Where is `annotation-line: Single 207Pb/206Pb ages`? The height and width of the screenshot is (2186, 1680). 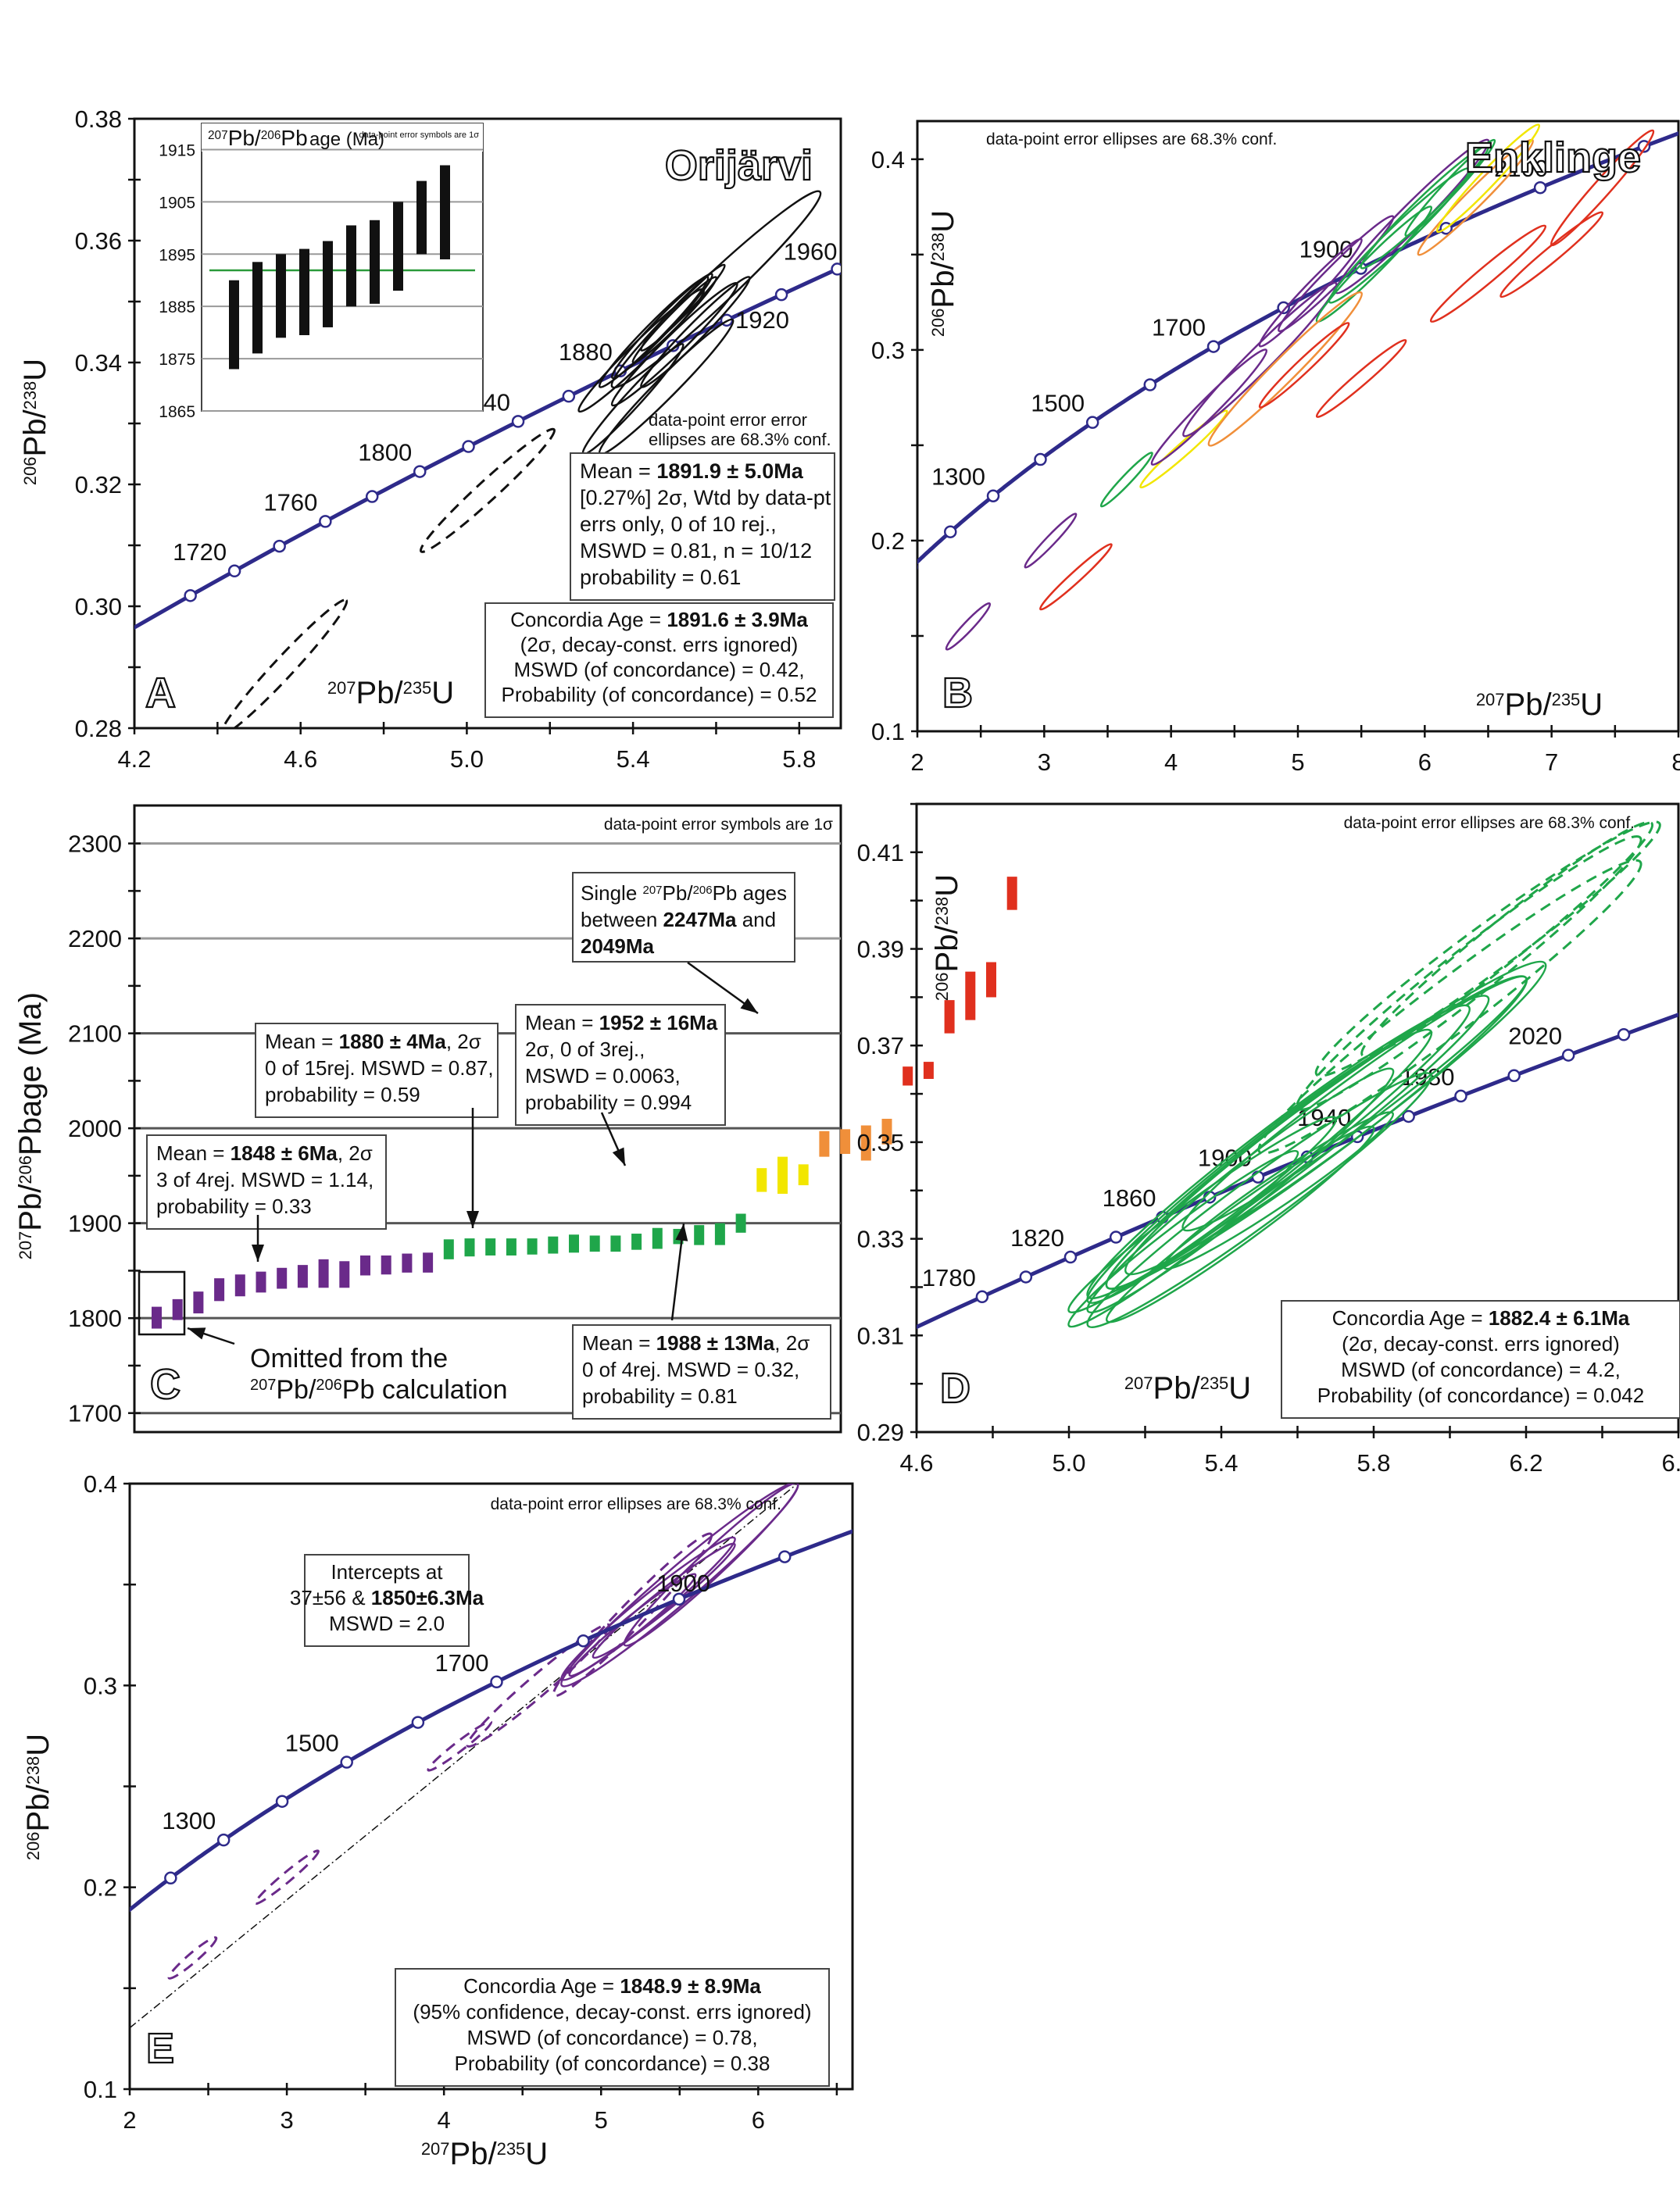 annotation-line: Single 207Pb/206Pb ages is located at coordinates (684, 893).